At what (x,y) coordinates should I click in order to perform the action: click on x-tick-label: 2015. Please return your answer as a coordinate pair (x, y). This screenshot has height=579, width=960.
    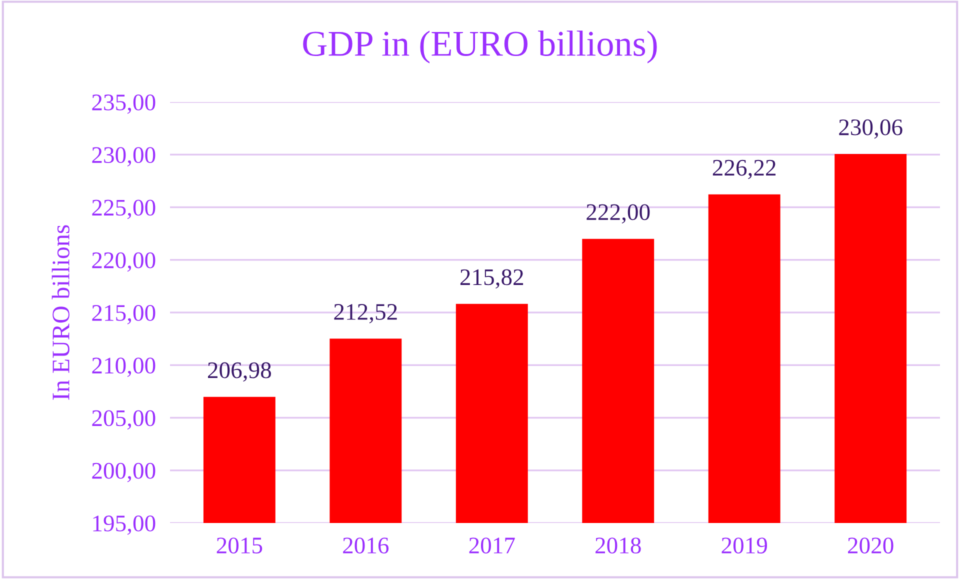
    Looking at the image, I should click on (239, 546).